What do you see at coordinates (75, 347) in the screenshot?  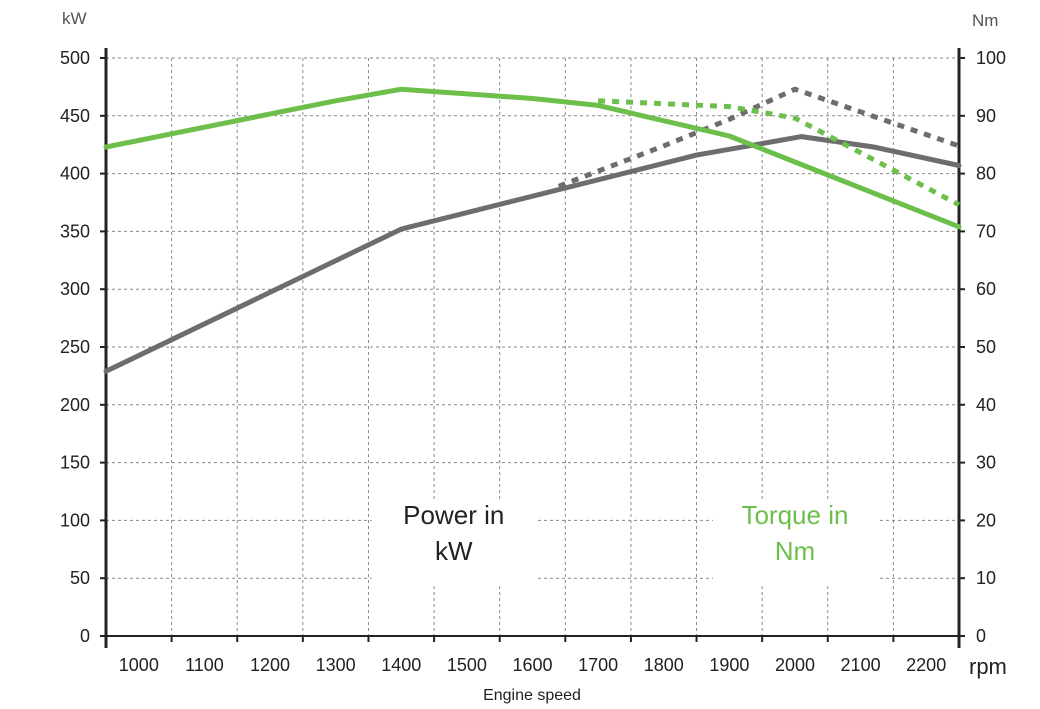 I see `y-left-tick-label: 250` at bounding box center [75, 347].